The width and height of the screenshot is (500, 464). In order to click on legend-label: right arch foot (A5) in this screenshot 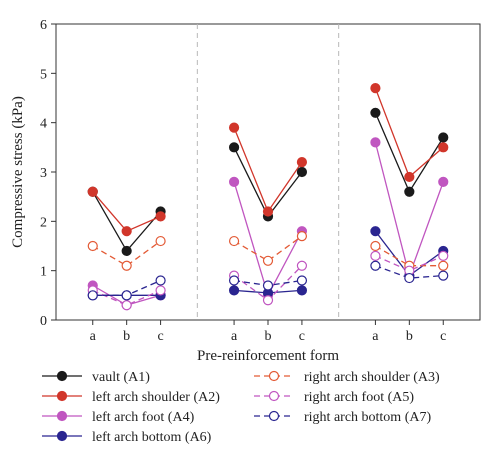, I will do `click(359, 397)`.